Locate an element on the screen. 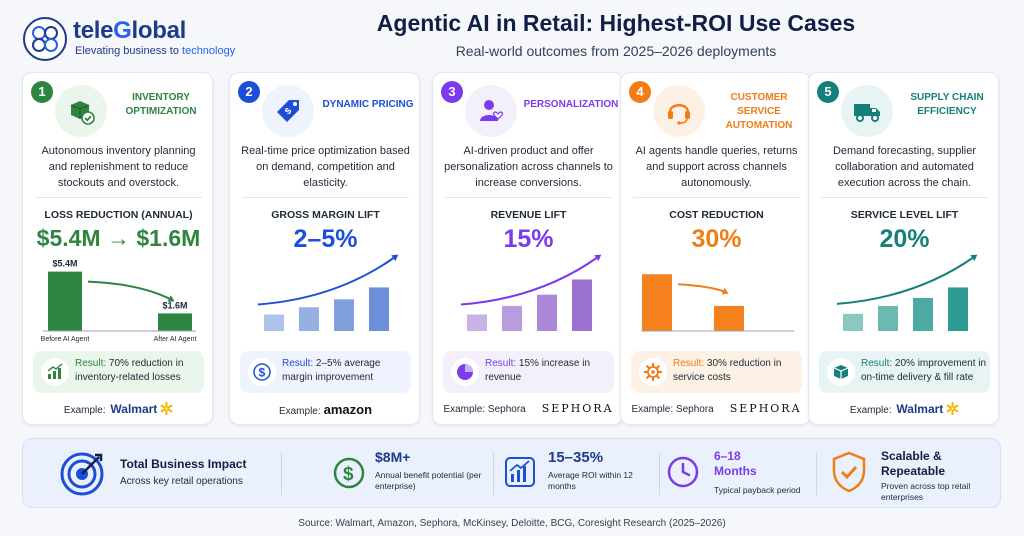 This screenshot has width=1024, height=536. category-label: After AI Agent is located at coordinates (175, 339).